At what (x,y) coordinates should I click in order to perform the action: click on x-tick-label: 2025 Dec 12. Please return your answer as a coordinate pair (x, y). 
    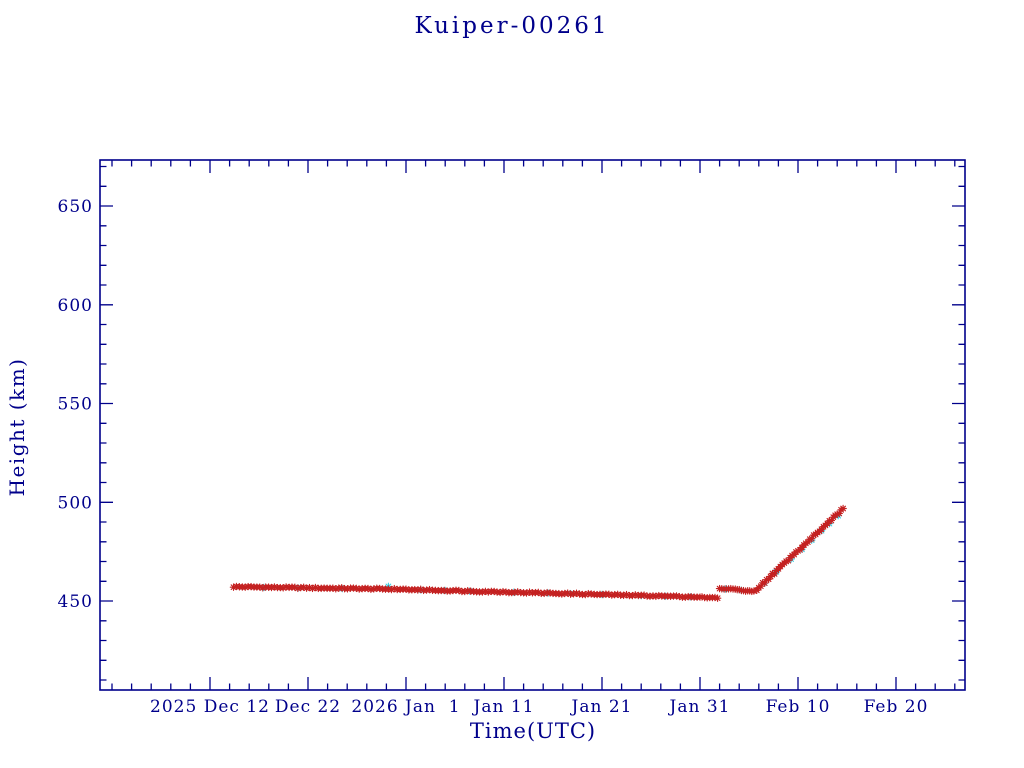
    Looking at the image, I should click on (210, 707).